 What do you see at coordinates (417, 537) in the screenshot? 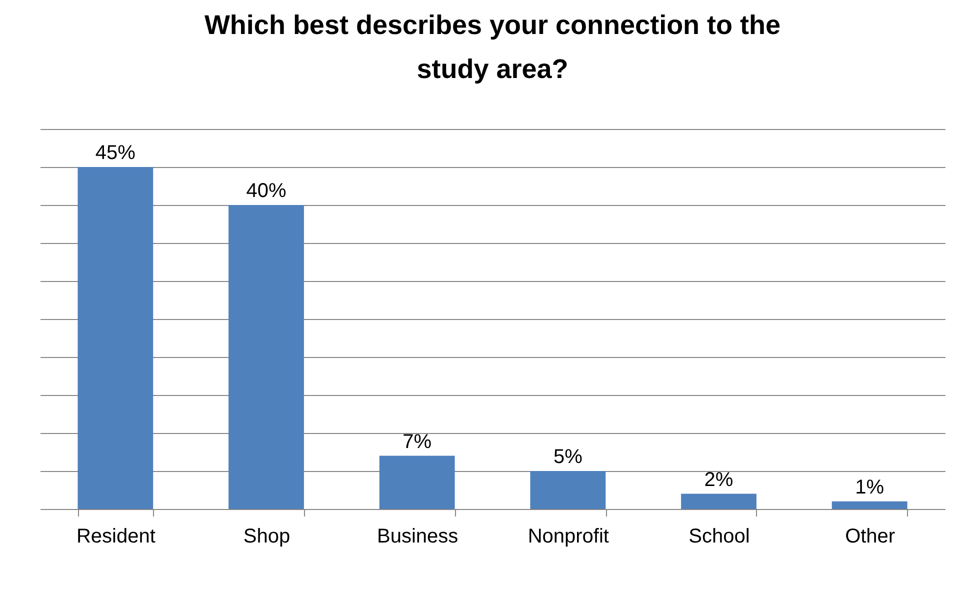
I see `x-tick-label: Business` at bounding box center [417, 537].